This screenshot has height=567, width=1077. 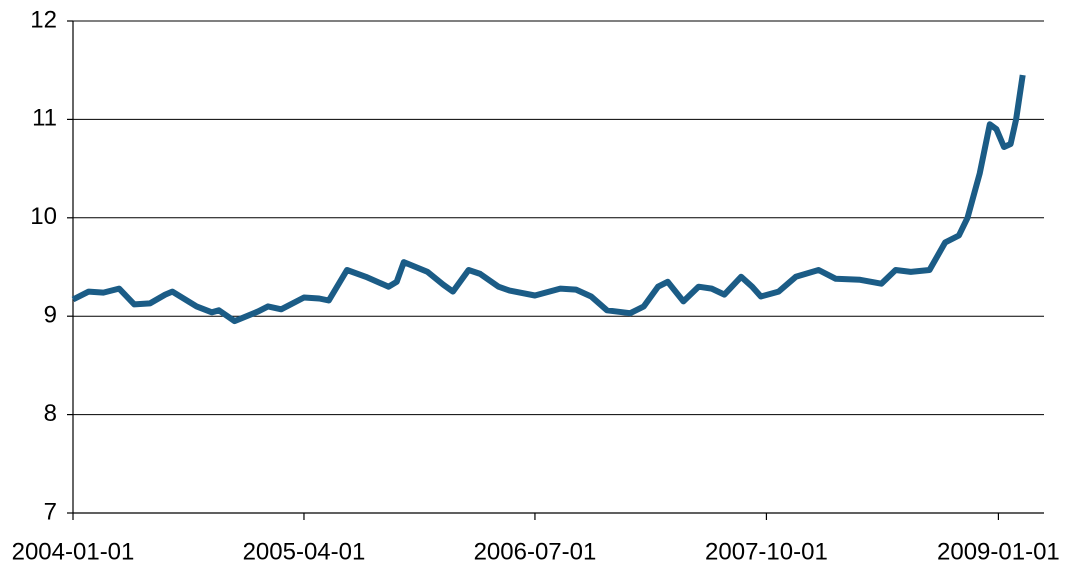 What do you see at coordinates (50, 315) in the screenshot?
I see `y-tick-label: 9` at bounding box center [50, 315].